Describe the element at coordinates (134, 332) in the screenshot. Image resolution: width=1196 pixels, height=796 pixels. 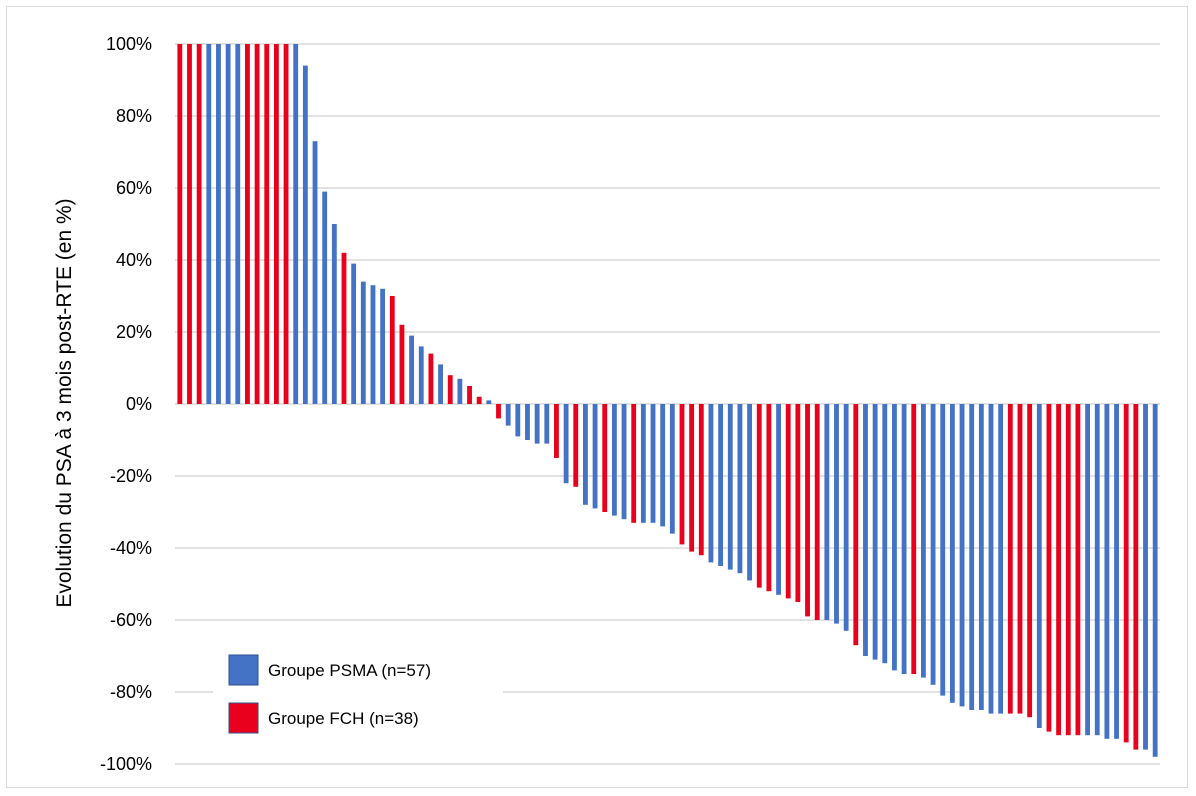
I see `y-tick-label: 20%` at that location.